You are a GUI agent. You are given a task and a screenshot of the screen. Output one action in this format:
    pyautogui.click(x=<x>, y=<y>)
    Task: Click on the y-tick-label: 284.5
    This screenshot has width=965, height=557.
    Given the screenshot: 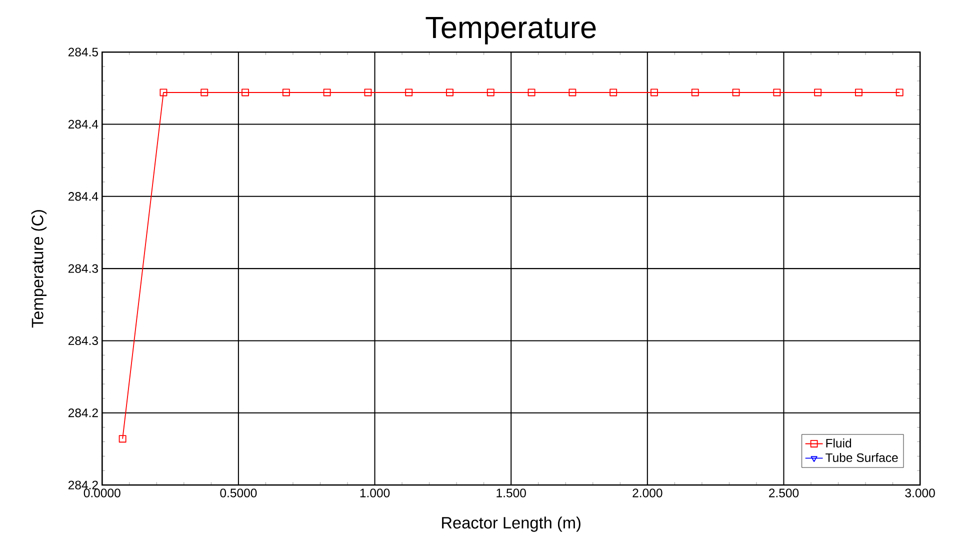 What is the action you would take?
    pyautogui.click(x=83, y=52)
    